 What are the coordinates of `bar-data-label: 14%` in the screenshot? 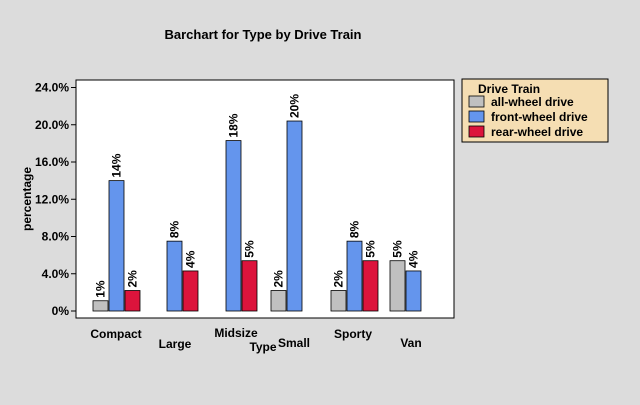 It's located at (117, 165).